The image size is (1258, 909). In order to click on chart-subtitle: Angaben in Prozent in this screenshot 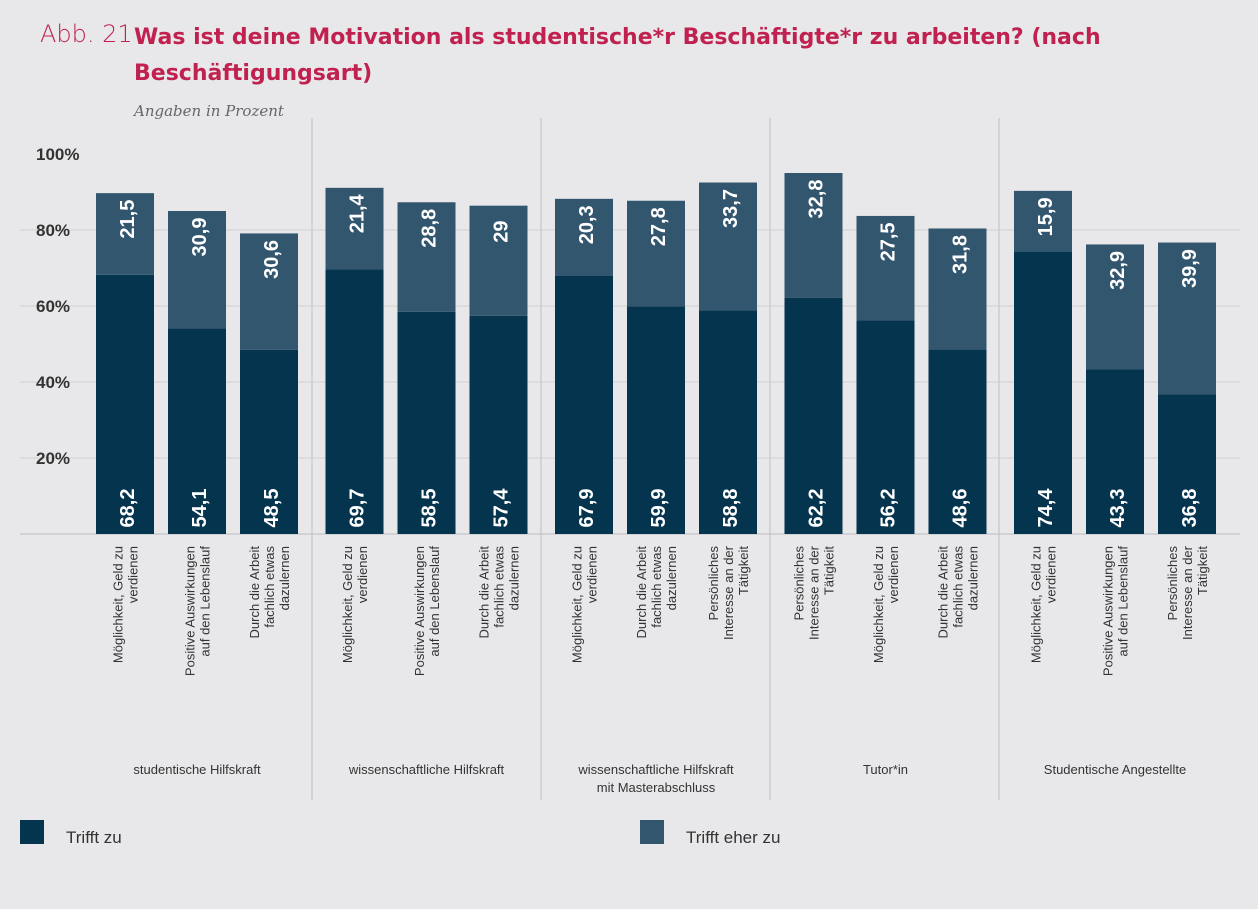, I will do `click(209, 111)`.